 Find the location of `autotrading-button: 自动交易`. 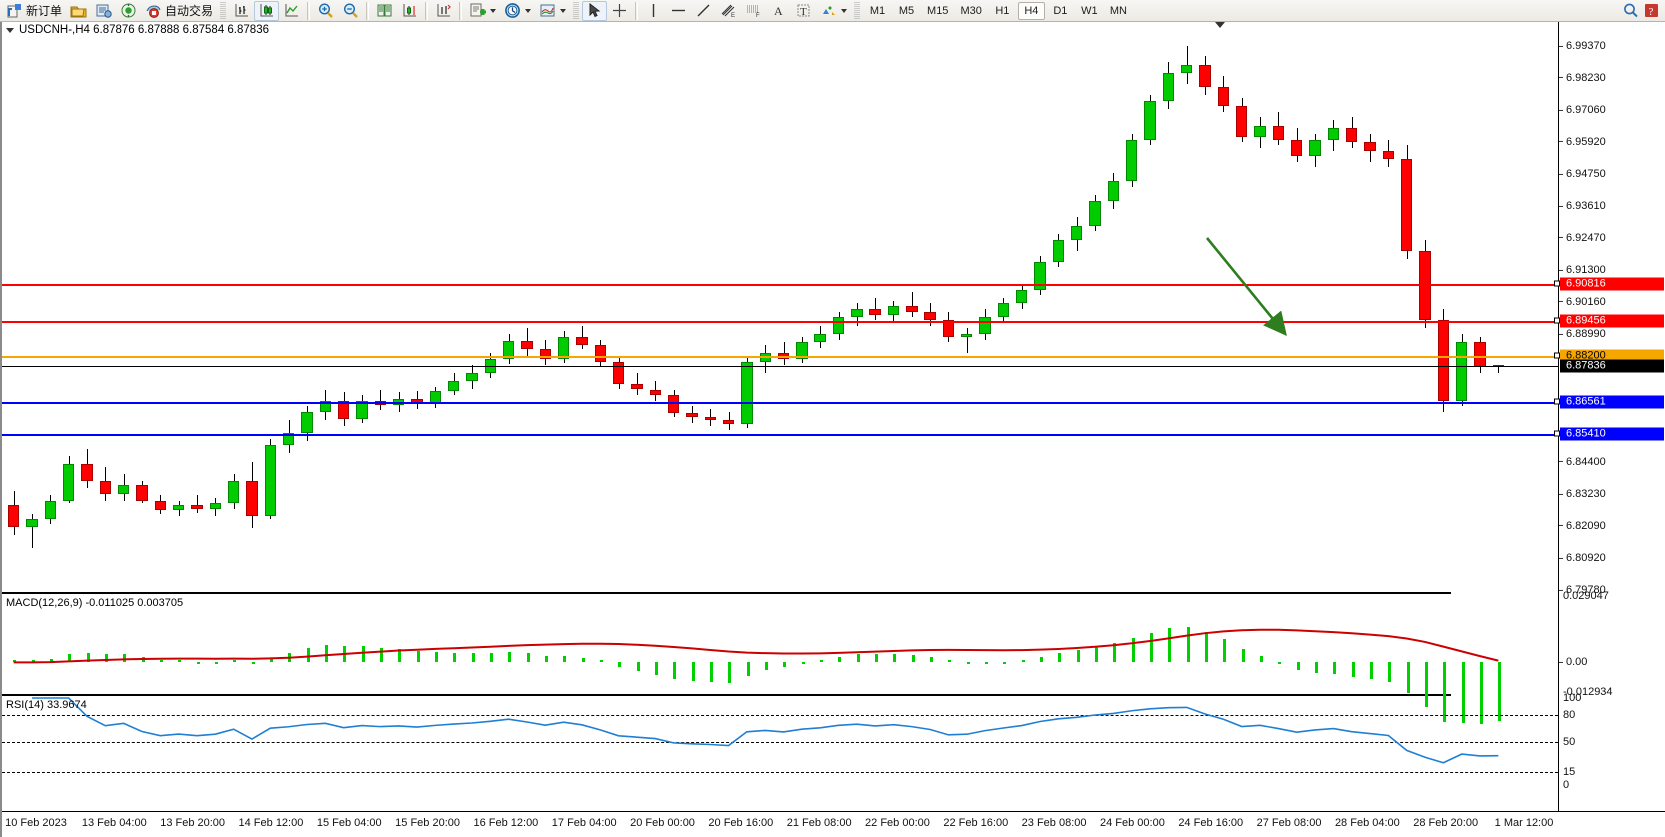

autotrading-button: 自动交易 is located at coordinates (179, 11).